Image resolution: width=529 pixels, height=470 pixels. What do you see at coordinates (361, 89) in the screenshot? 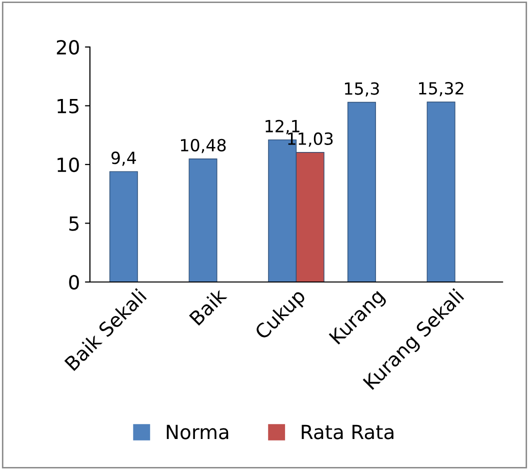
I see `data-label: 15,3` at bounding box center [361, 89].